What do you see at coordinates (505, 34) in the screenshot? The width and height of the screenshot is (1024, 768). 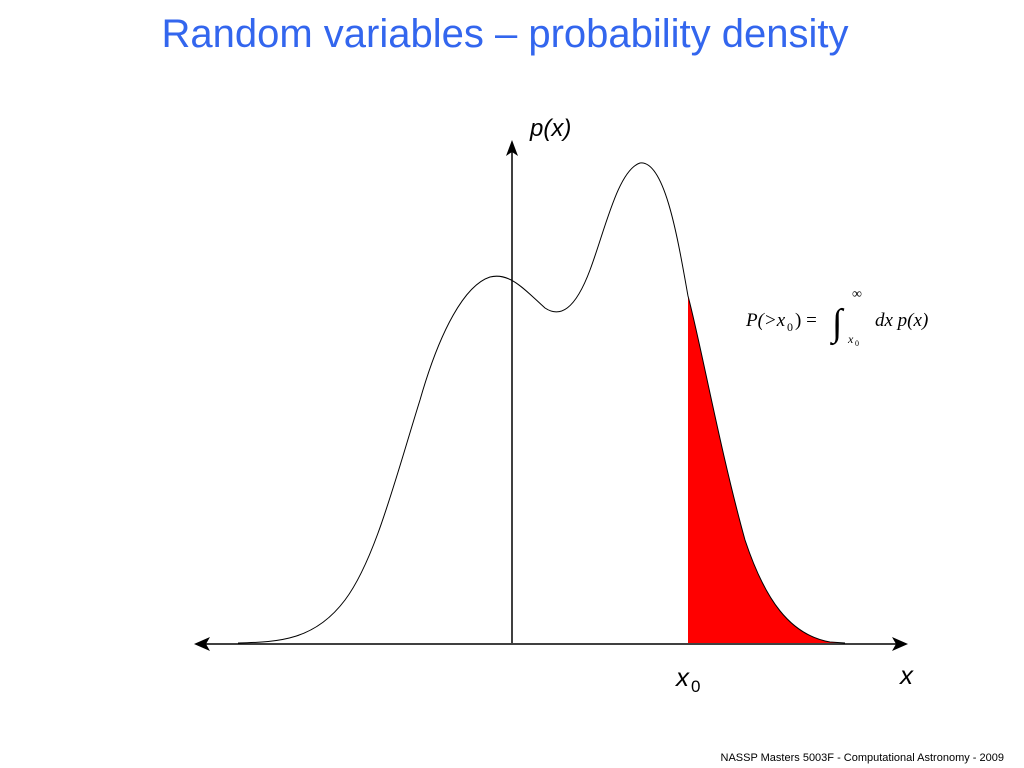 I see `slide-title: Random variables – probability density` at bounding box center [505, 34].